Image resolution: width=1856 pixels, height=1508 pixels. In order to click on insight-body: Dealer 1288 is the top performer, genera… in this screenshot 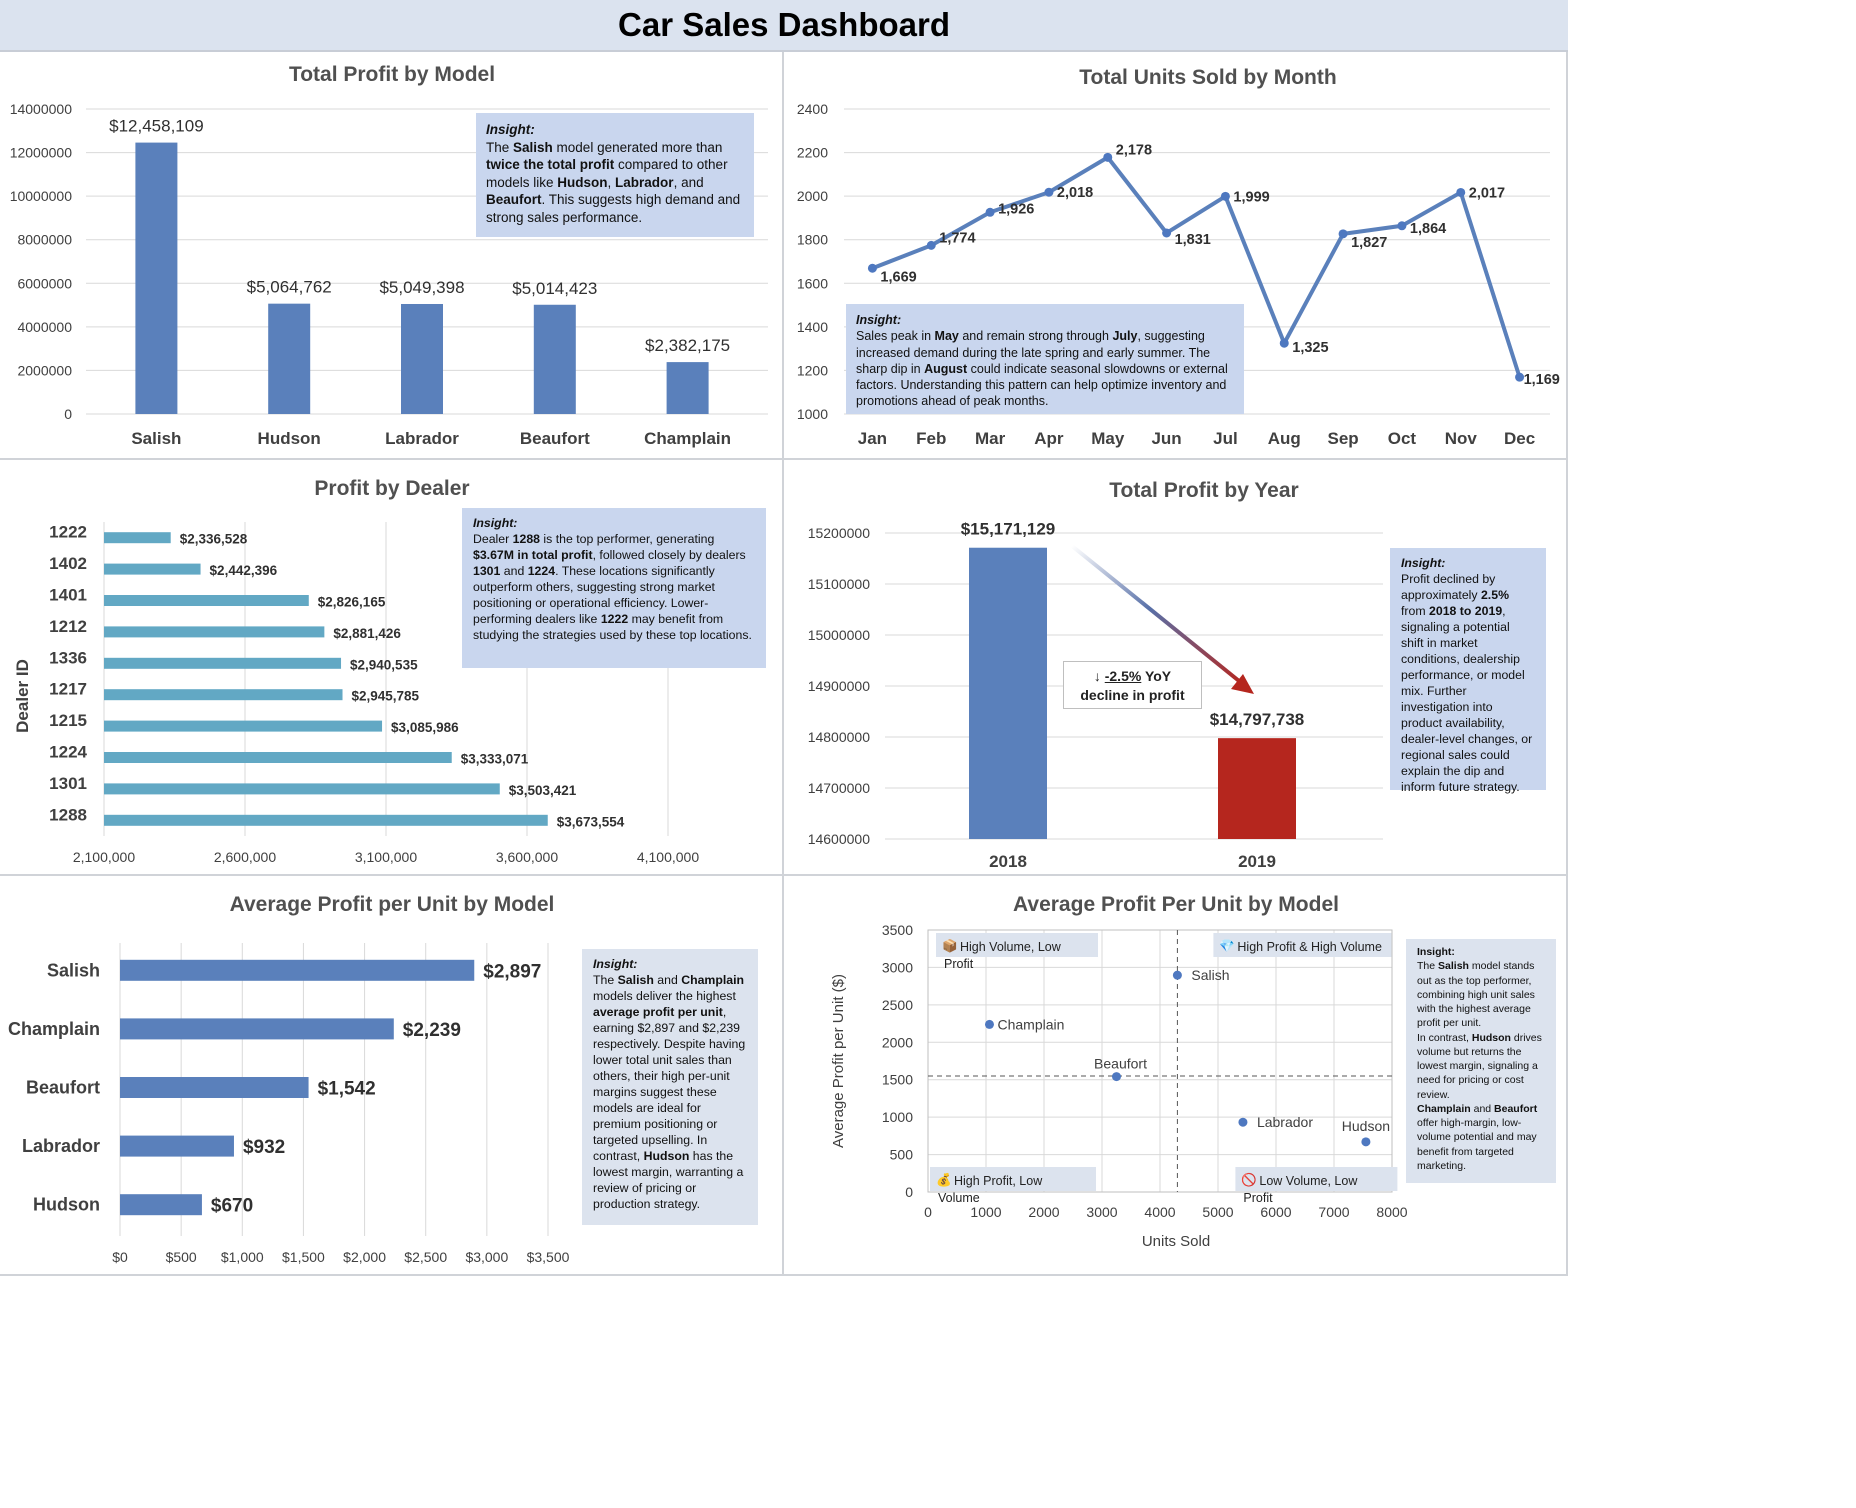, I will do `click(612, 586)`.